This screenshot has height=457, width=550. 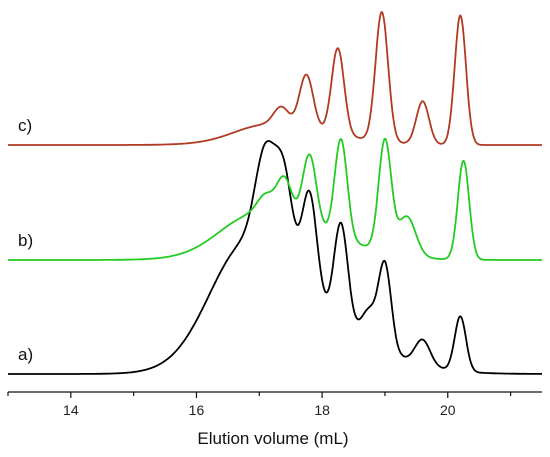 I want to click on series-label-b: b), so click(x=25, y=240).